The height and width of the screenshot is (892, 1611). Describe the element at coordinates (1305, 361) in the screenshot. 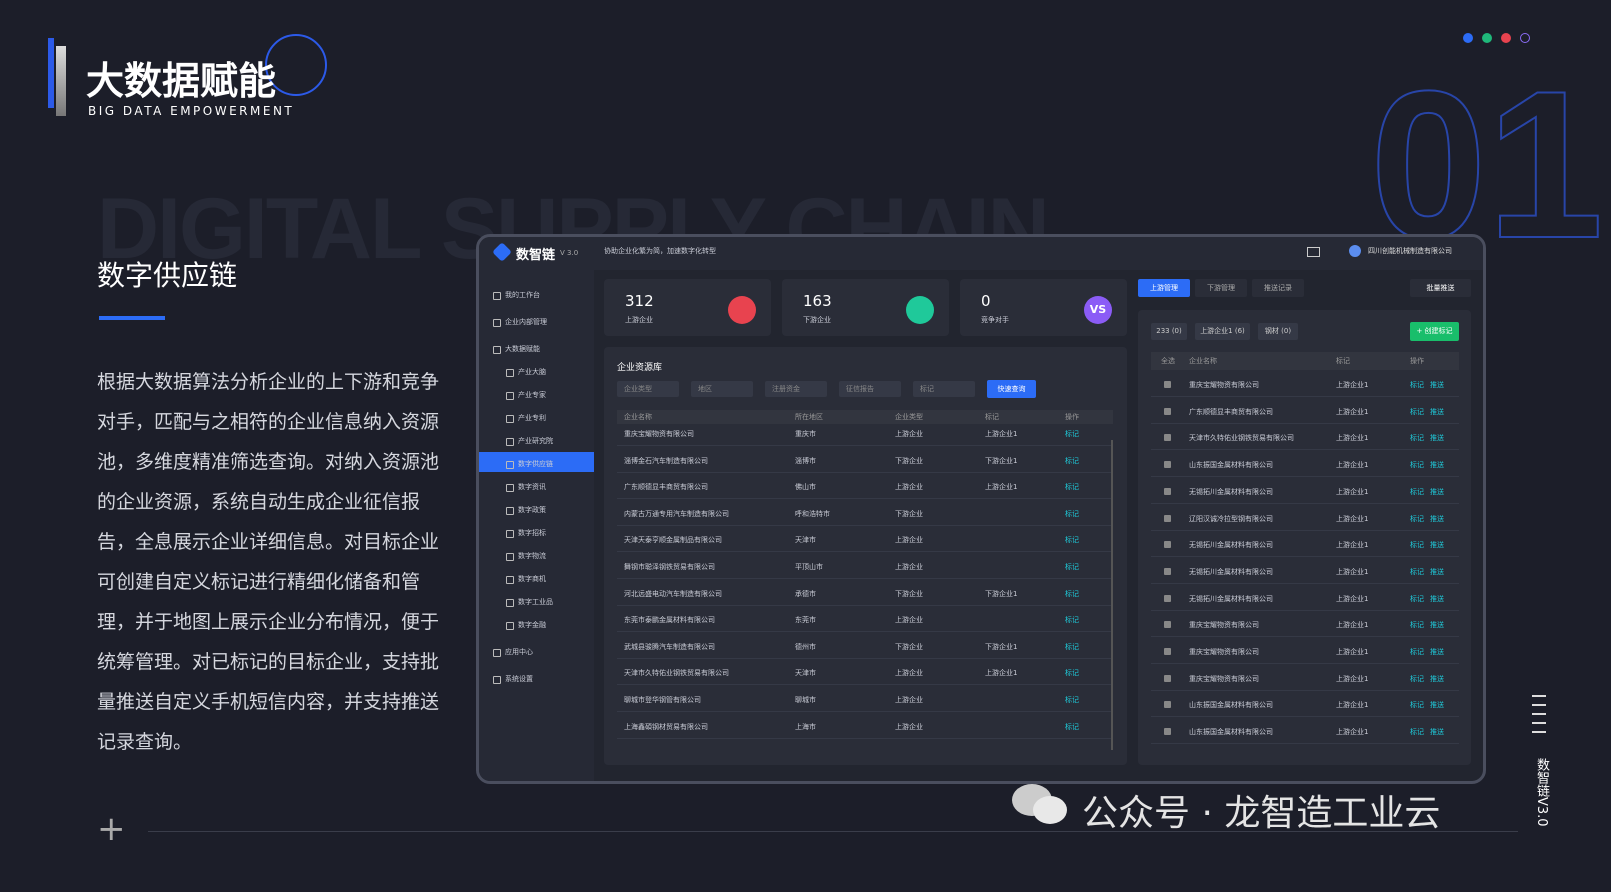

I see `table-header` at that location.